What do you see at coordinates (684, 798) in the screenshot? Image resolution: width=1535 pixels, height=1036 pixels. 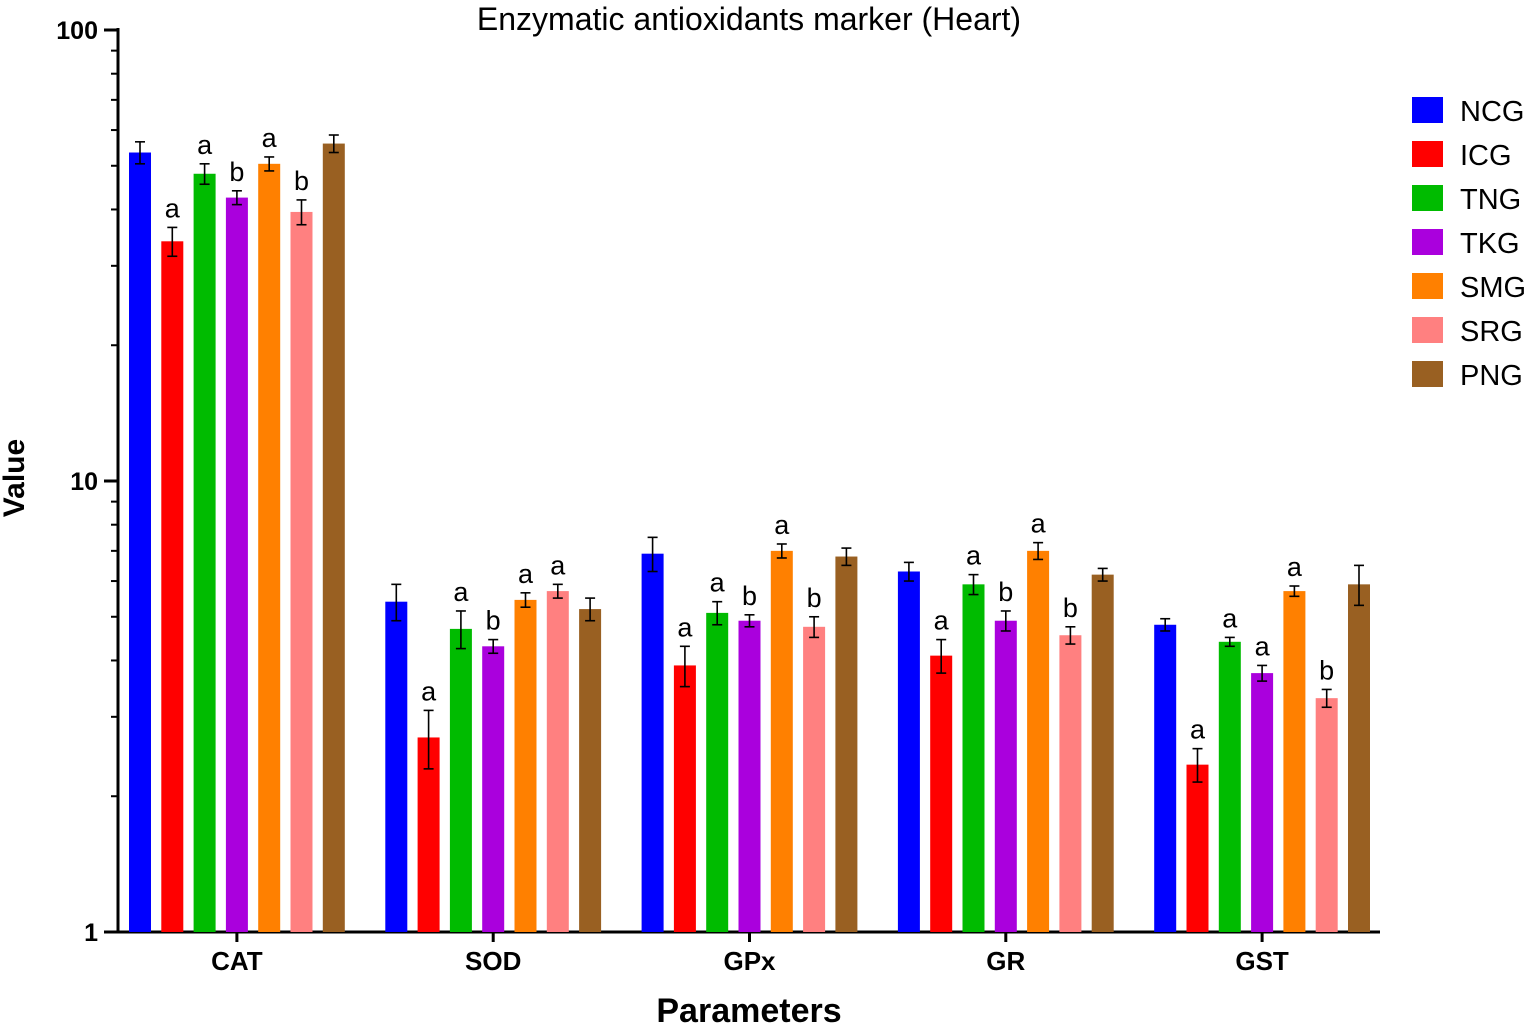 I see `bar-icg-gpx` at bounding box center [684, 798].